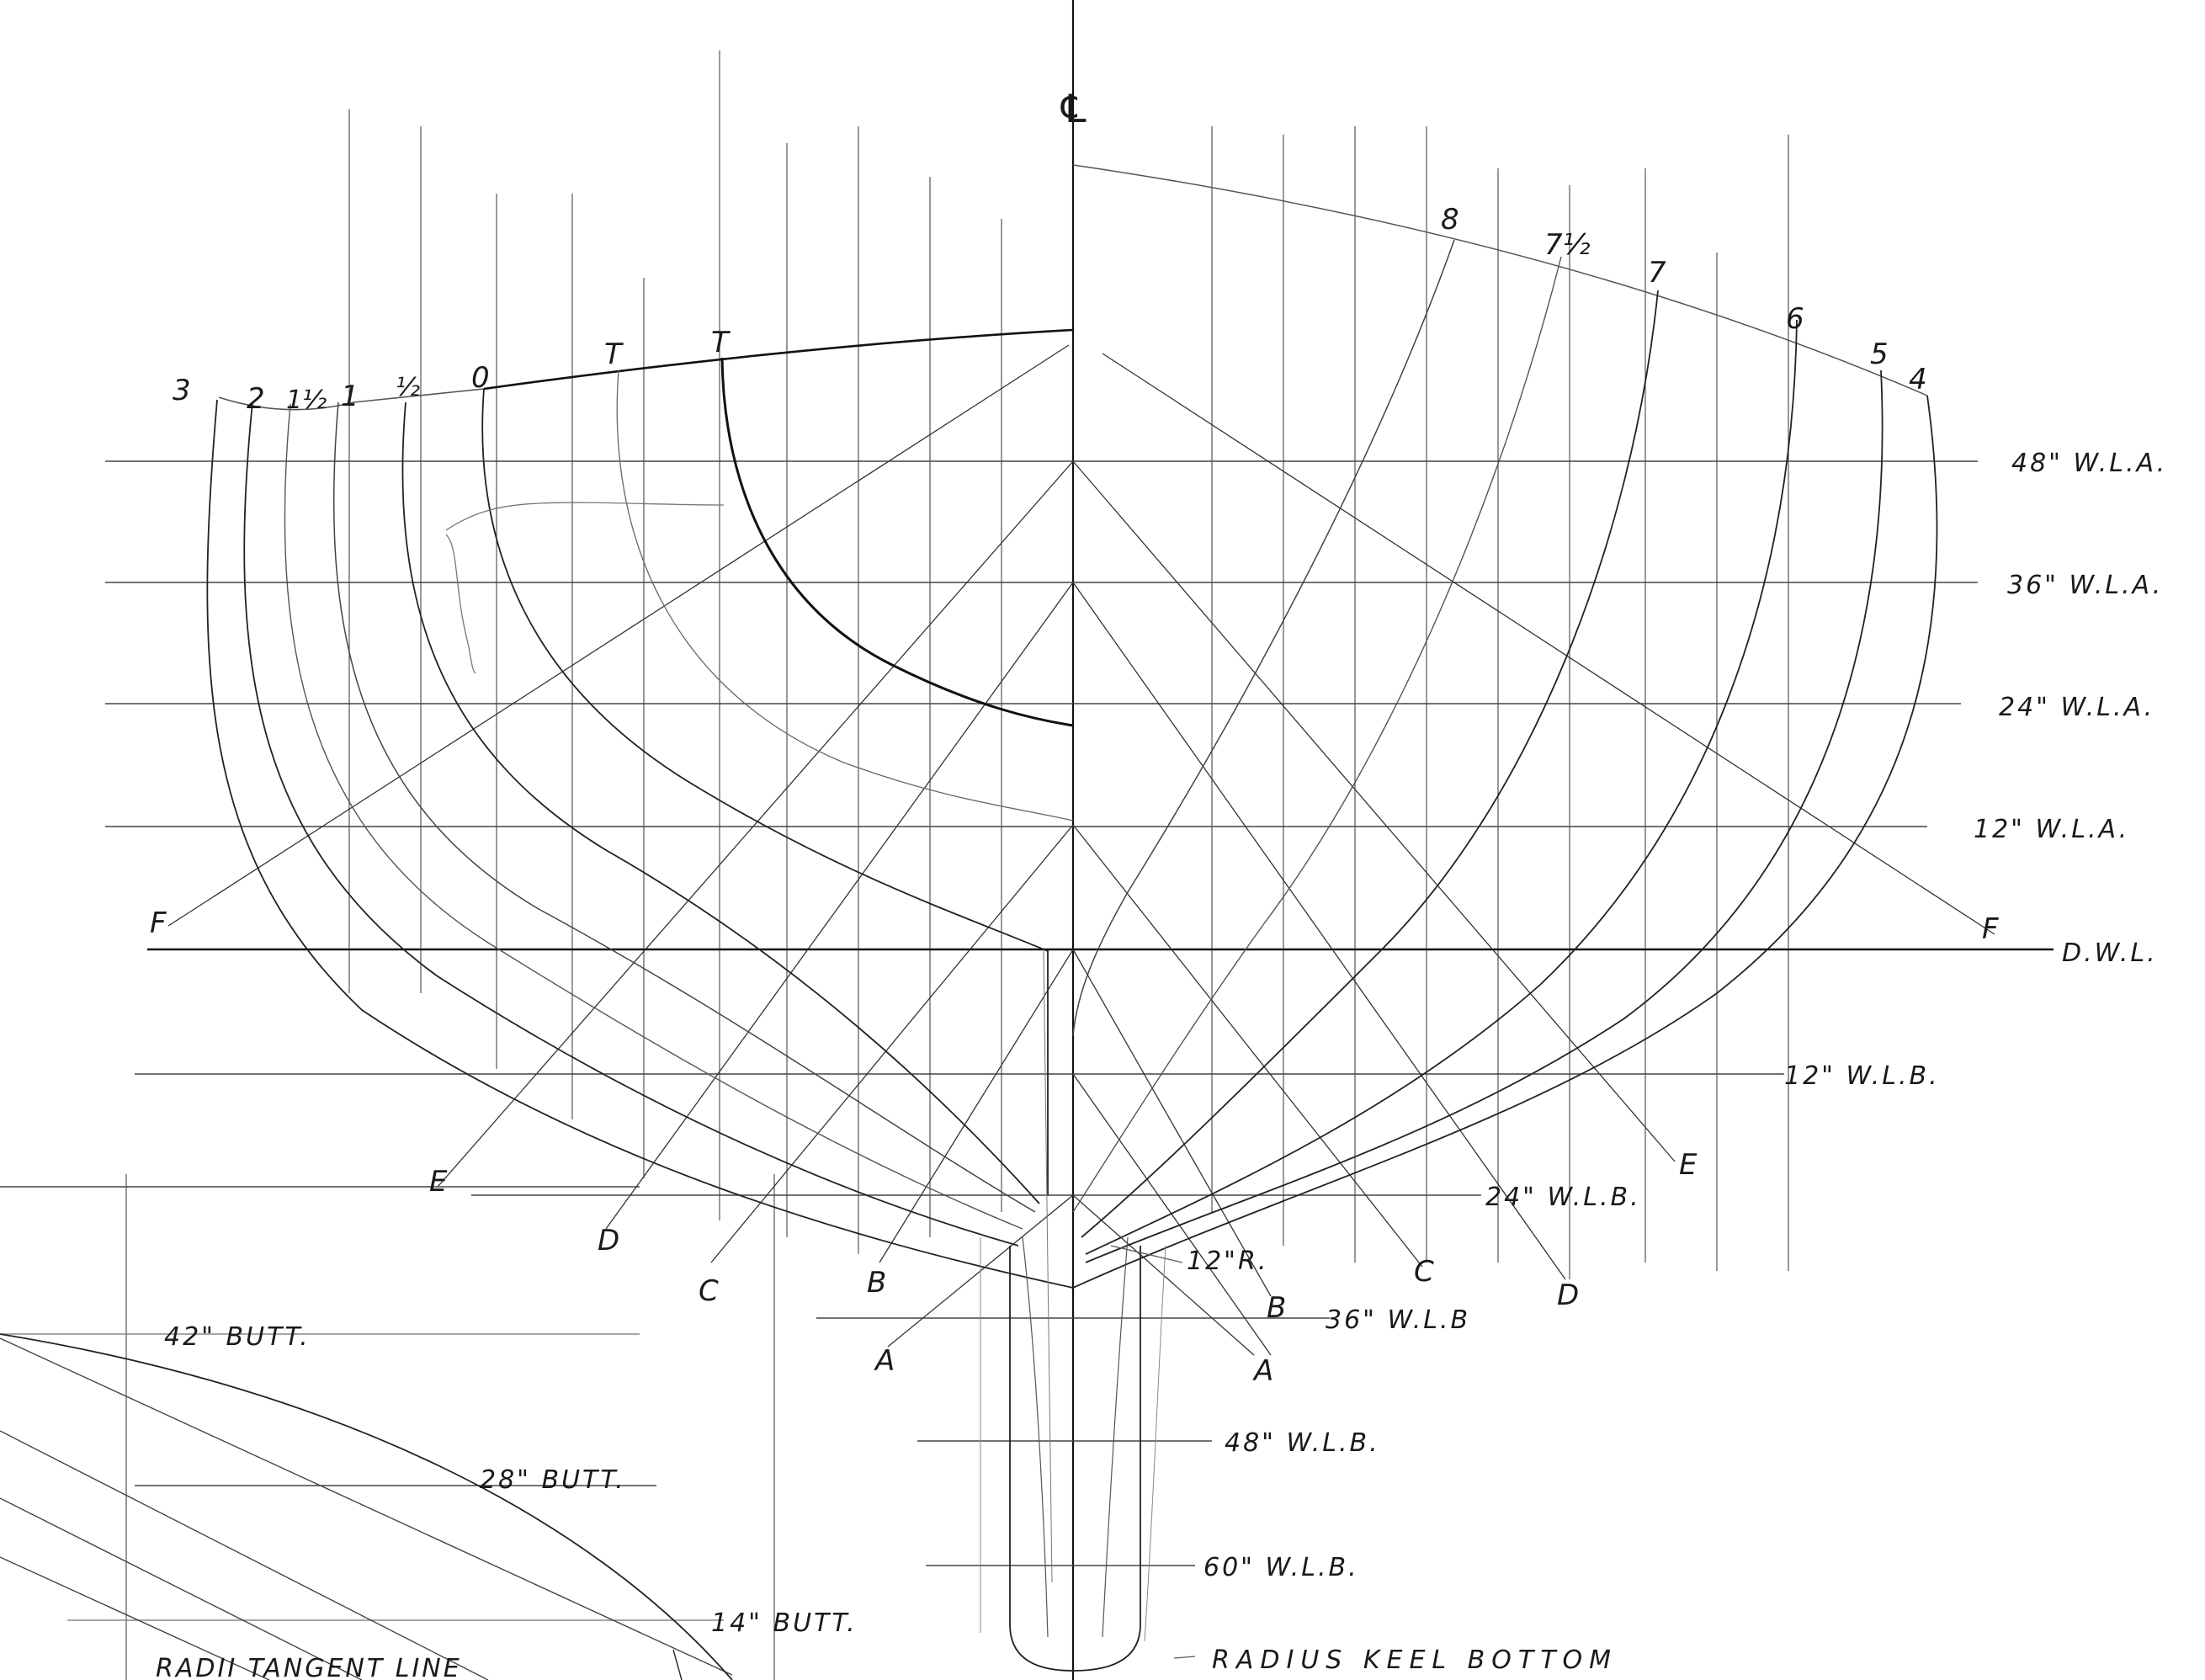 This screenshot has width=2205, height=1680. What do you see at coordinates (709, 1291) in the screenshot?
I see `diagonal-label-c-left: C` at bounding box center [709, 1291].